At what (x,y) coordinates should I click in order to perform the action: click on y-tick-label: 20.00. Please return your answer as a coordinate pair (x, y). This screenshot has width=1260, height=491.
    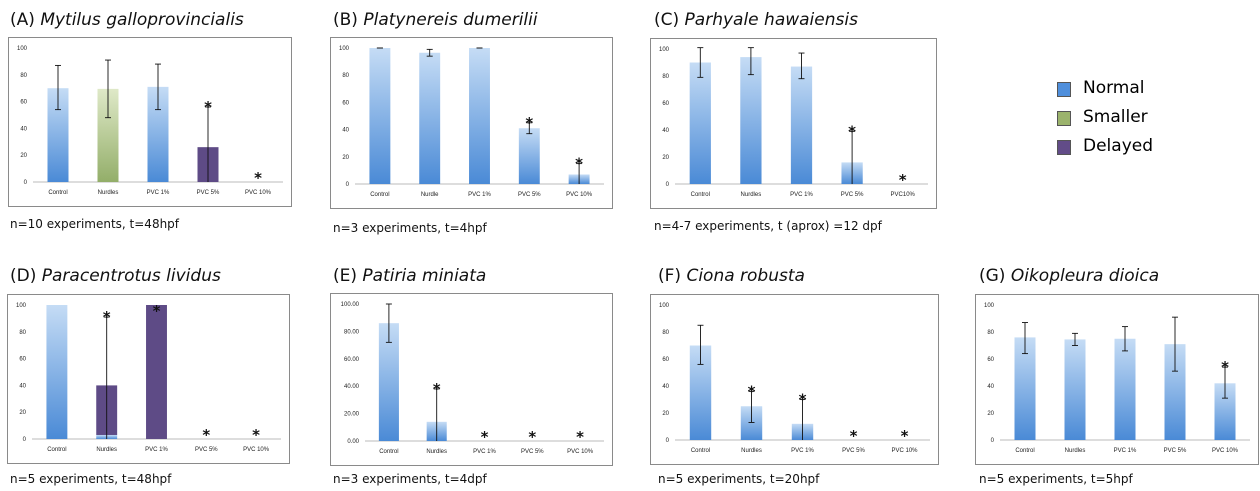
    Looking at the image, I should click on (352, 415).